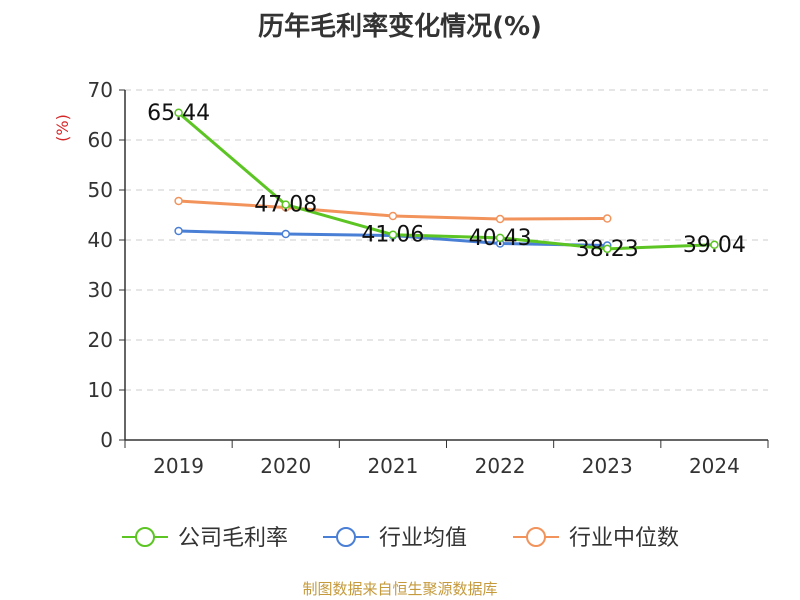 This screenshot has width=800, height=600. I want to click on legend: 公司毛利率 行业均值 行业中位数, so click(400, 538).